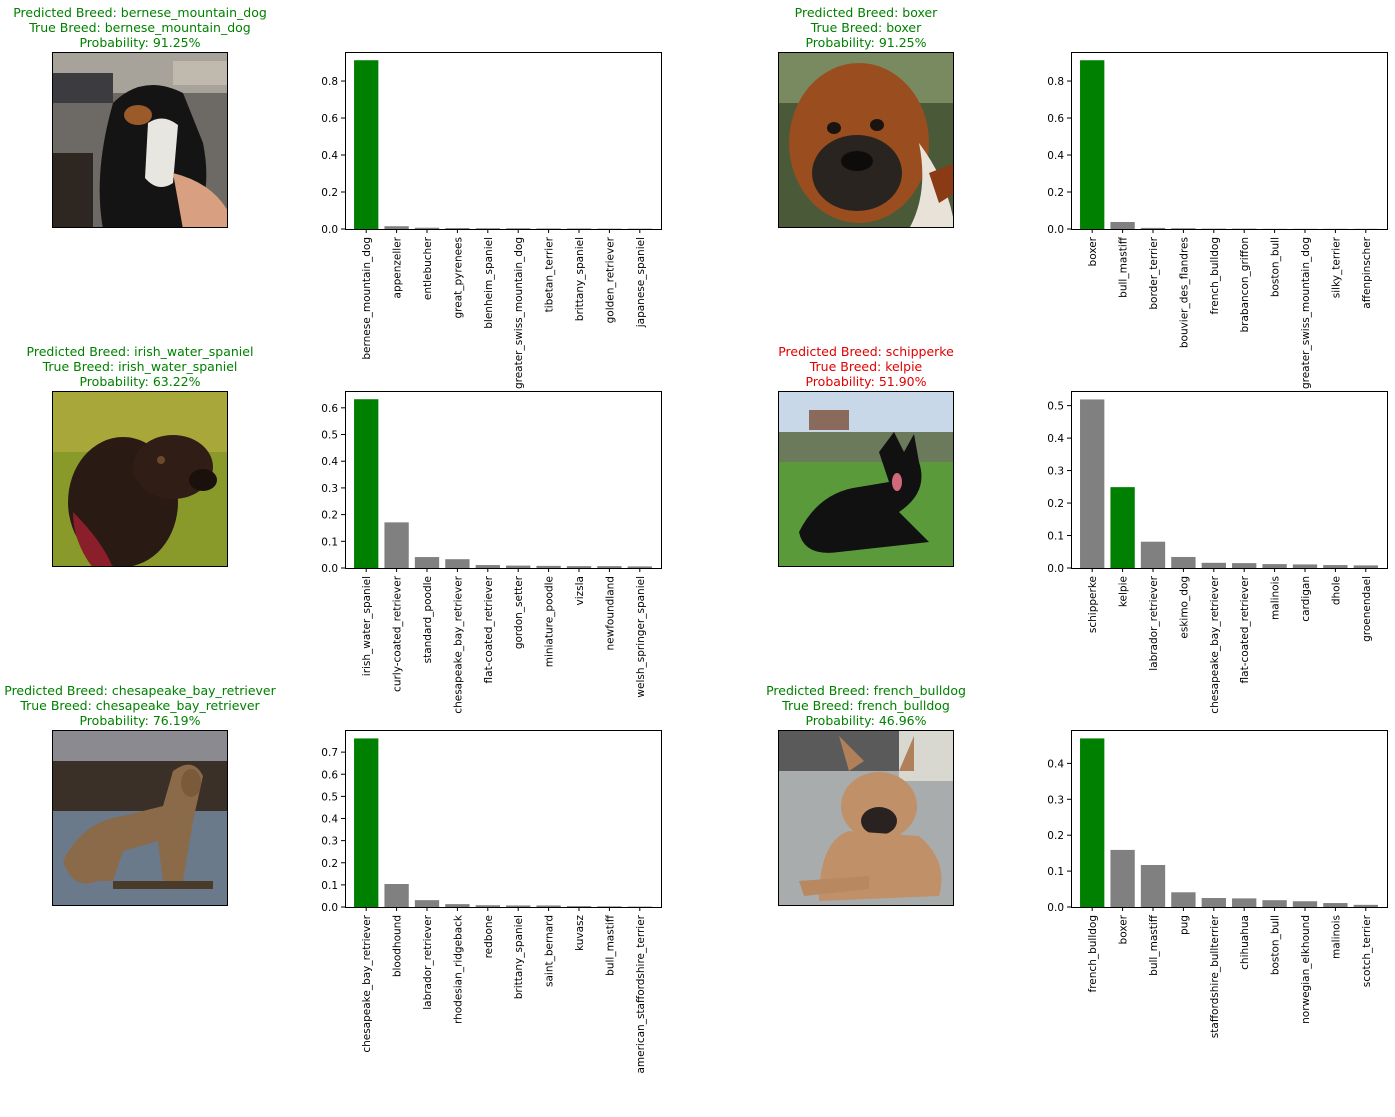  What do you see at coordinates (866, 705) in the screenshot?
I see `true-label: True Breed: french_bulldog` at bounding box center [866, 705].